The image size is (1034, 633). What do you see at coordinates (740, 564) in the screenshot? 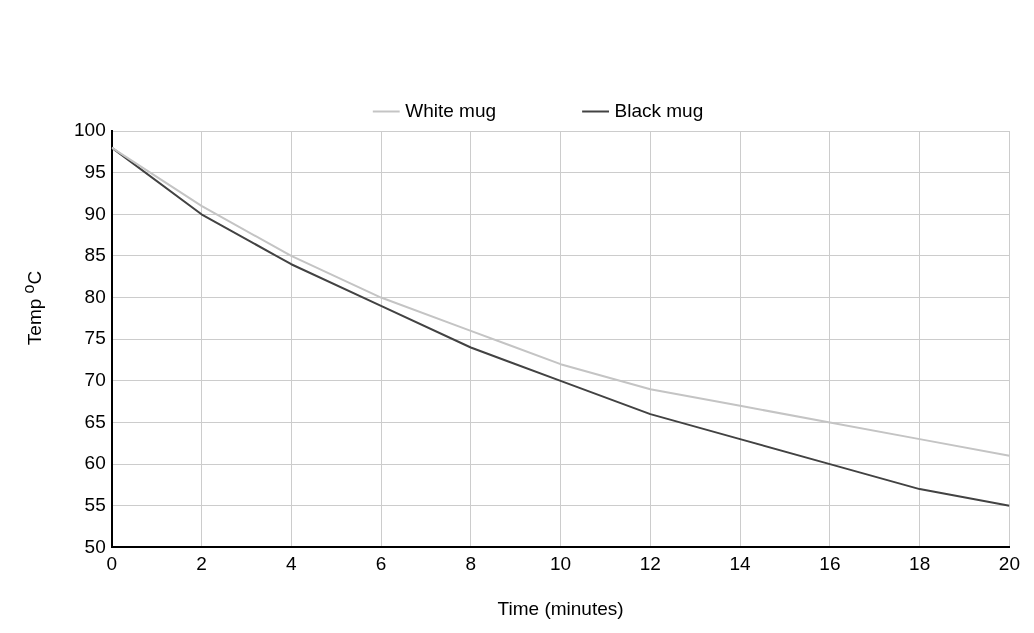
I see `x-tick-label: 14` at bounding box center [740, 564].